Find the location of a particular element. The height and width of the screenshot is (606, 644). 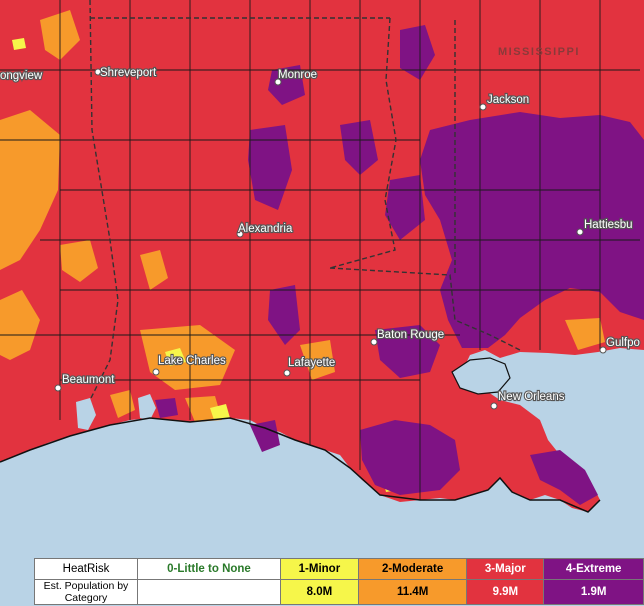

lake-outline is located at coordinates (481, 376).